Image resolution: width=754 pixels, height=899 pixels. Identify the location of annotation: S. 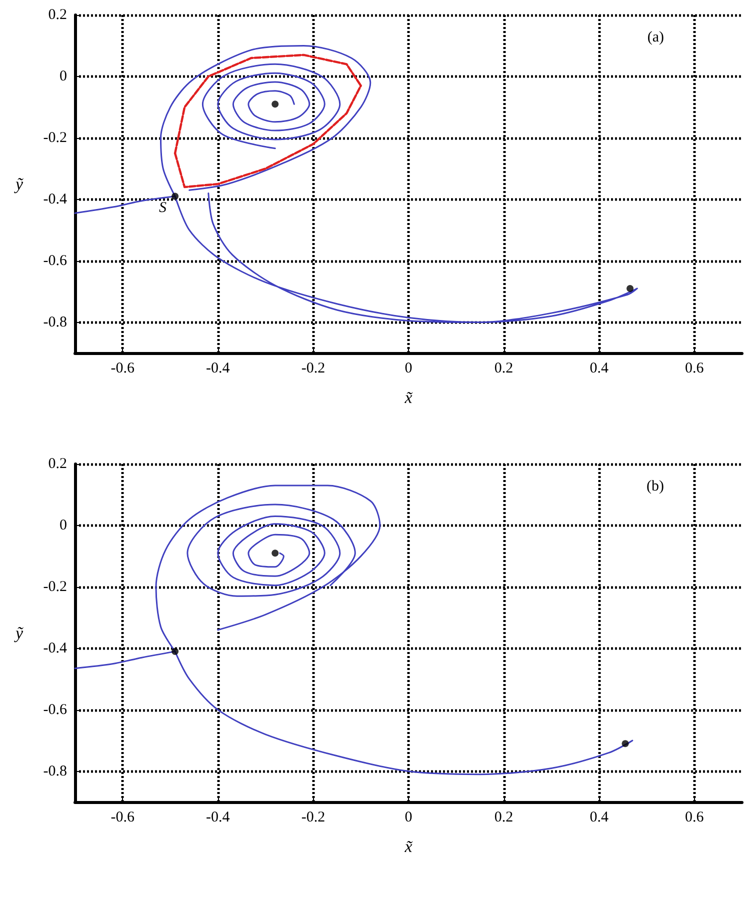
(163, 208).